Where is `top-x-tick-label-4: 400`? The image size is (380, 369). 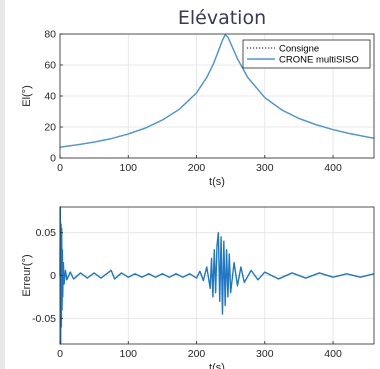
top-x-tick-label-4: 400 is located at coordinates (333, 168).